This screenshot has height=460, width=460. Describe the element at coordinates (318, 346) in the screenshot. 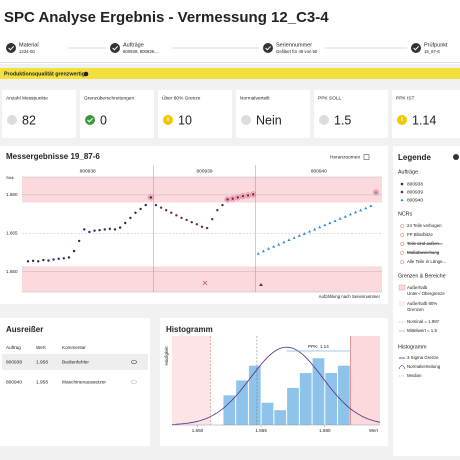

I see `ppk-label: PPK: 1.14` at that location.